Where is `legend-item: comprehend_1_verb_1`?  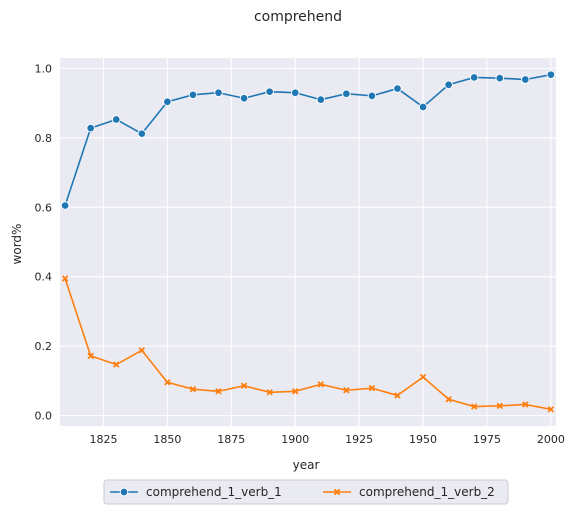 legend-item: comprehend_1_verb_1 is located at coordinates (196, 492).